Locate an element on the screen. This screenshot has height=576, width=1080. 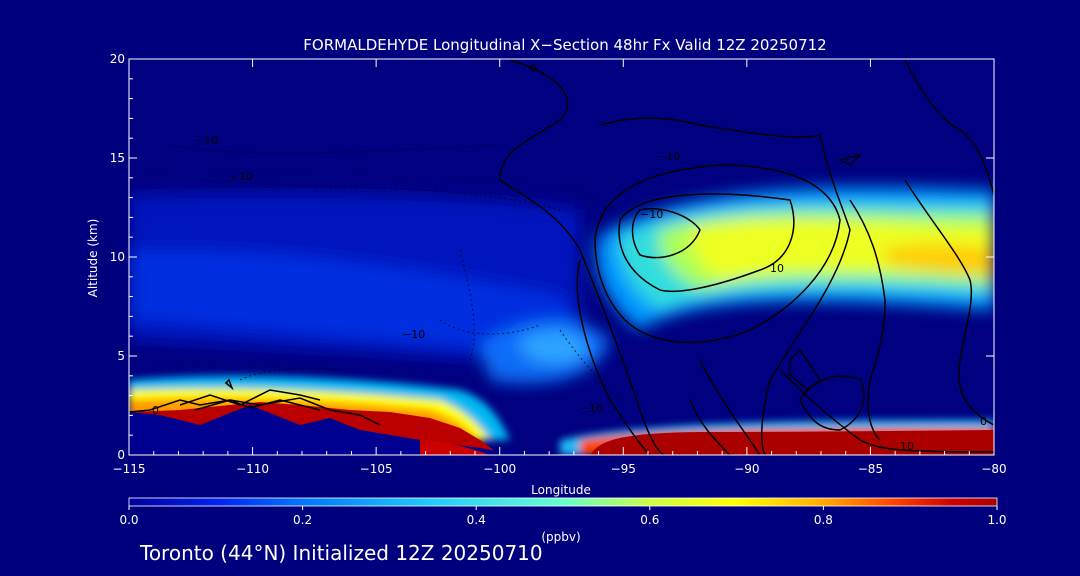
x-axis-title: Longitude is located at coordinates (561, 490).